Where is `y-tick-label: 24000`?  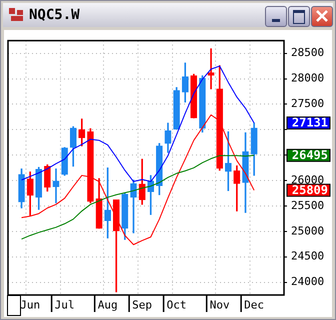
y-tick-label: 24000 is located at coordinates (307, 281).